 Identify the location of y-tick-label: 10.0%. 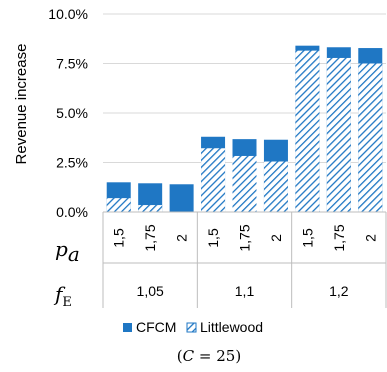
(68, 14).